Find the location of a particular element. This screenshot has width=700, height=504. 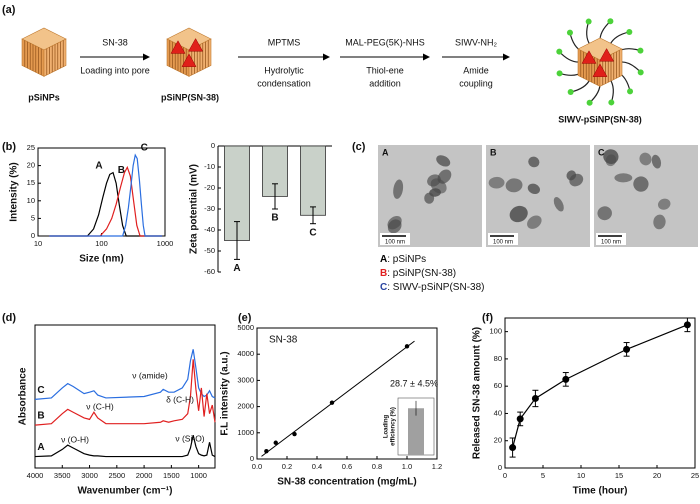

y-tick-label: 4000 is located at coordinates (245, 353).